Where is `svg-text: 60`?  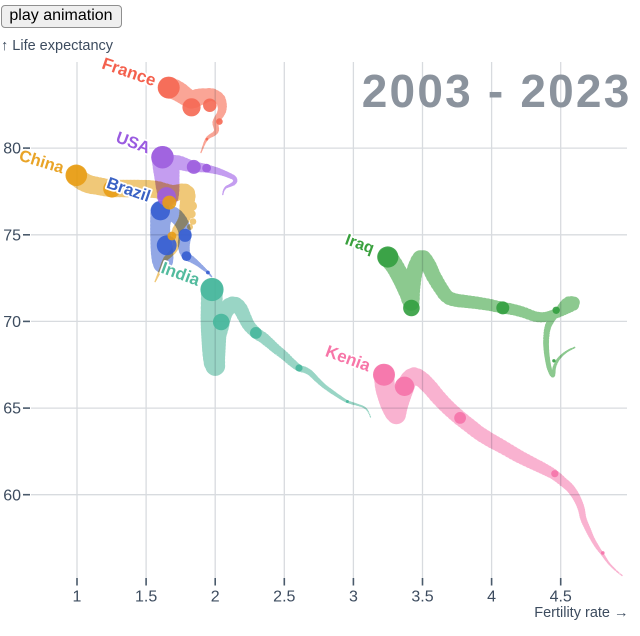 svg-text: 60 is located at coordinates (12, 495).